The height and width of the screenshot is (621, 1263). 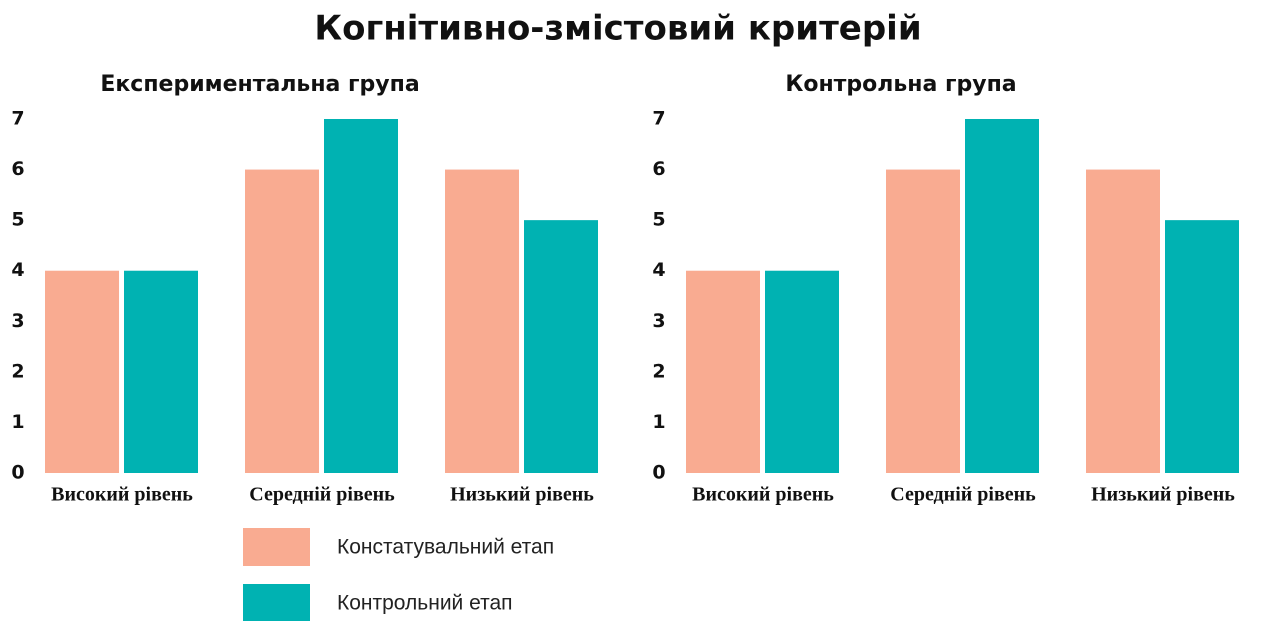 I want to click on chart-title: Експериментальна група, so click(x=259, y=84).